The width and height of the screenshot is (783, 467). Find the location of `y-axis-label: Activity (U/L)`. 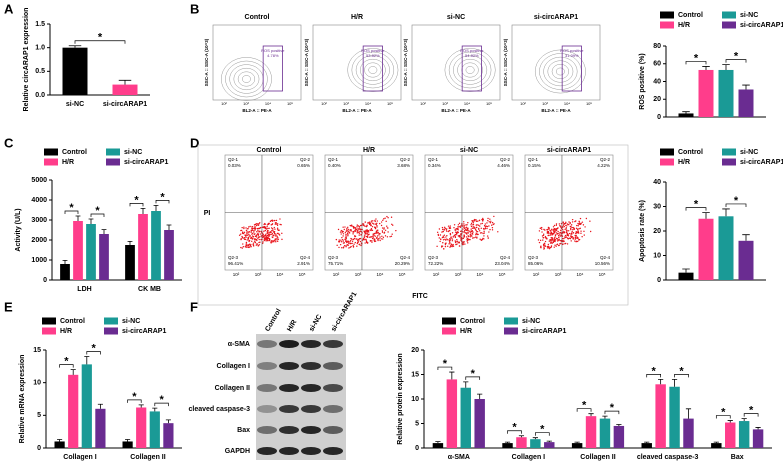

y-axis-label: Activity (U/L) is located at coordinates (18, 229).